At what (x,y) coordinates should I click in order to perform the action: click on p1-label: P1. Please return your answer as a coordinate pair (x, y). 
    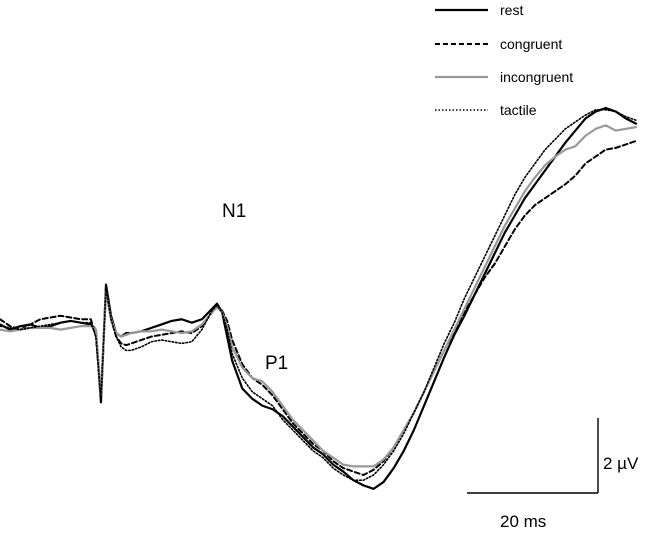
    Looking at the image, I should click on (276, 363).